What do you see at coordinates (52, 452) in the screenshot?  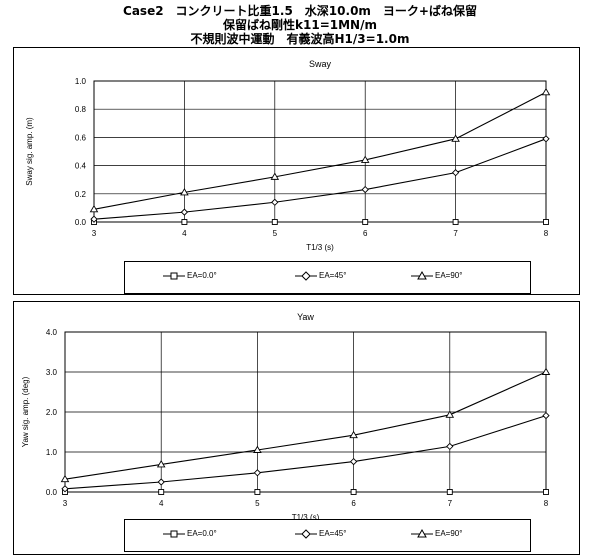 I see `yaw-ytick-label: 1.0` at bounding box center [52, 452].